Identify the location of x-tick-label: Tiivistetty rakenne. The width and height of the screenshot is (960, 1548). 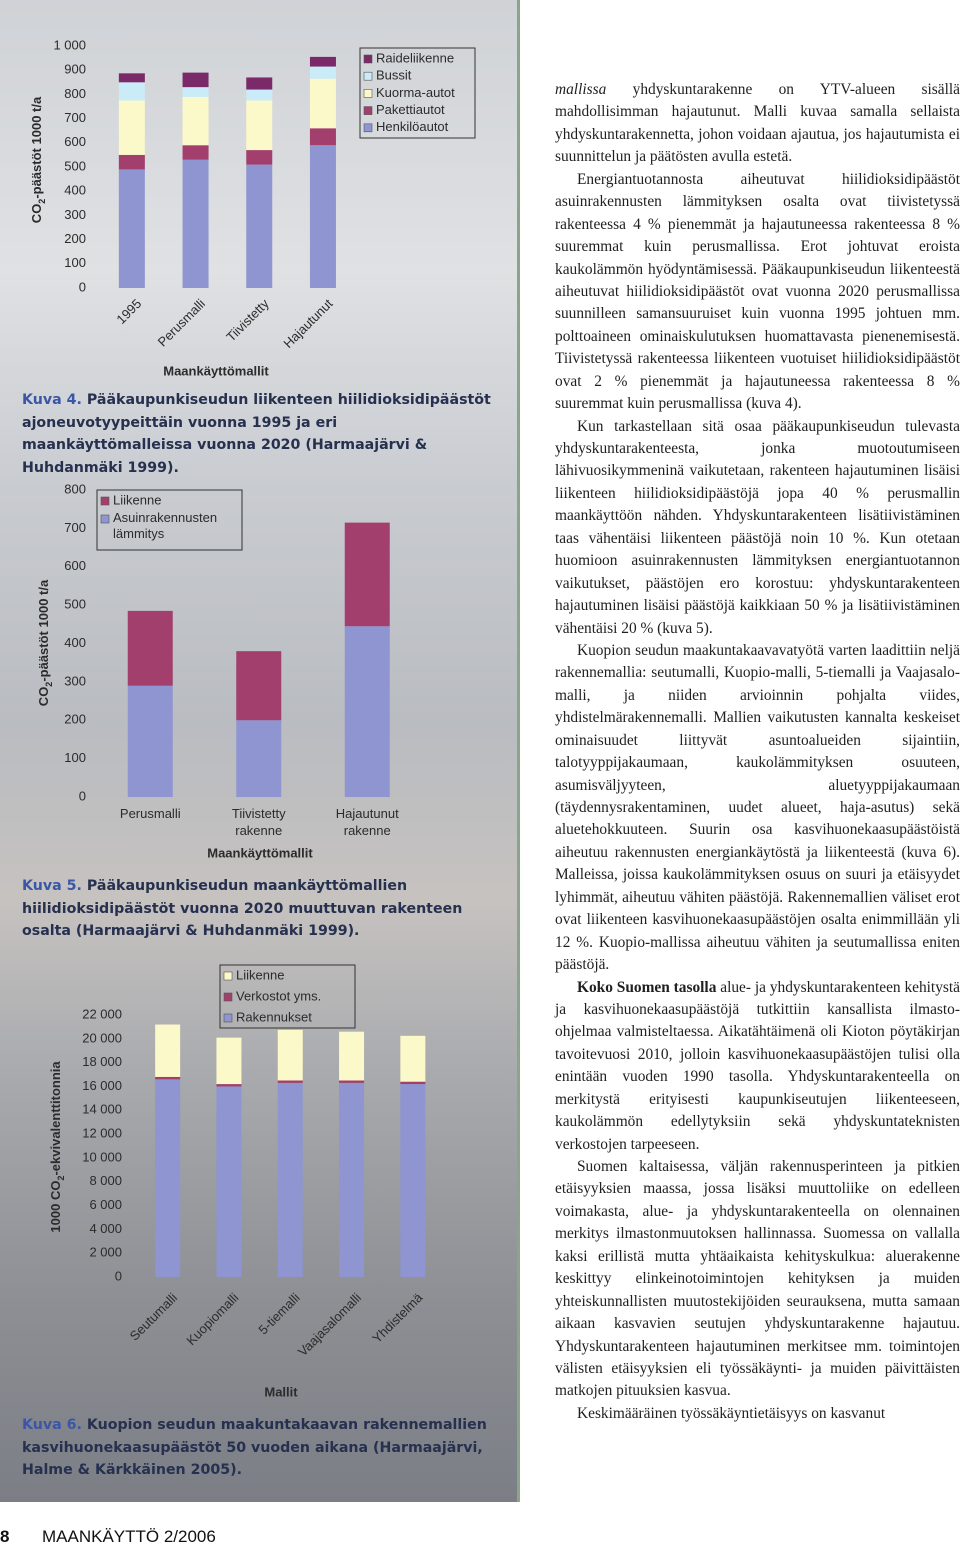
(259, 822).